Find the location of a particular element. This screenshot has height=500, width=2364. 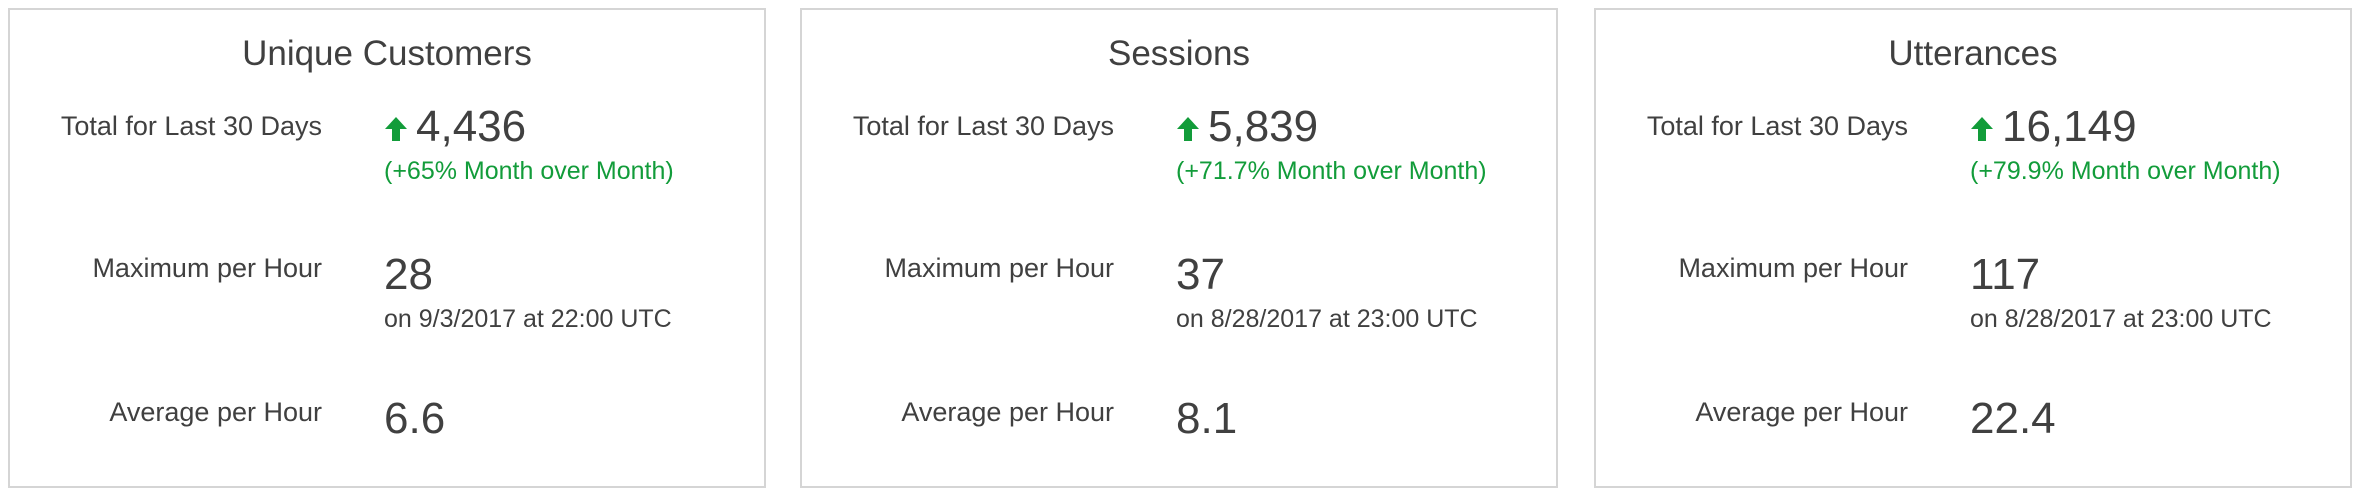

avg-value: 22.4 is located at coordinates (2013, 418).